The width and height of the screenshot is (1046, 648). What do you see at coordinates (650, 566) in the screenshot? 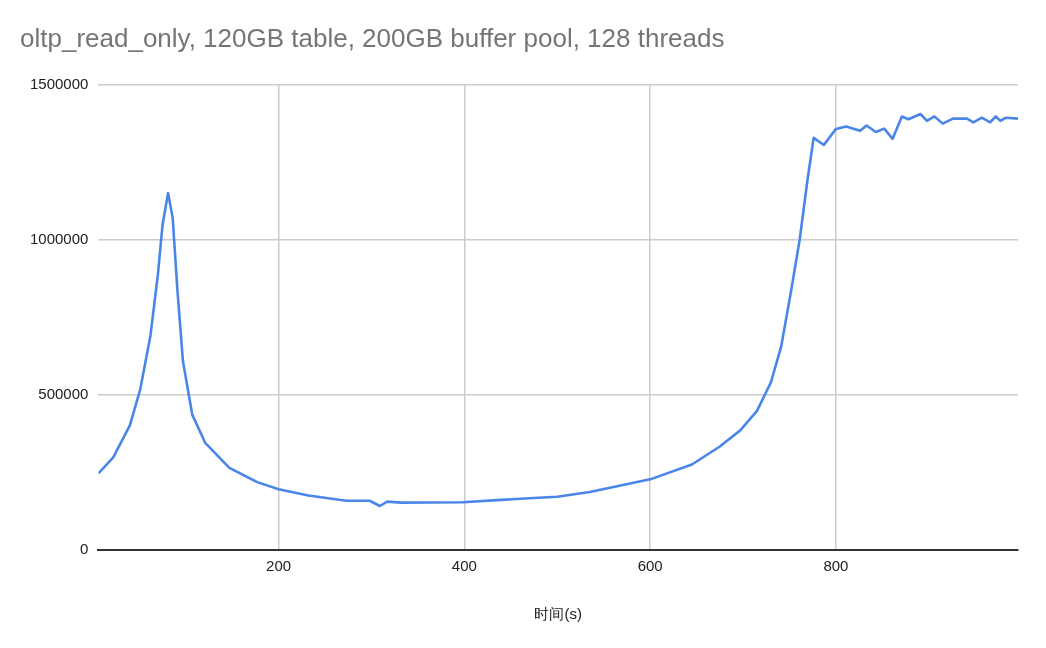
I see `x-tick-label: 600` at bounding box center [650, 566].